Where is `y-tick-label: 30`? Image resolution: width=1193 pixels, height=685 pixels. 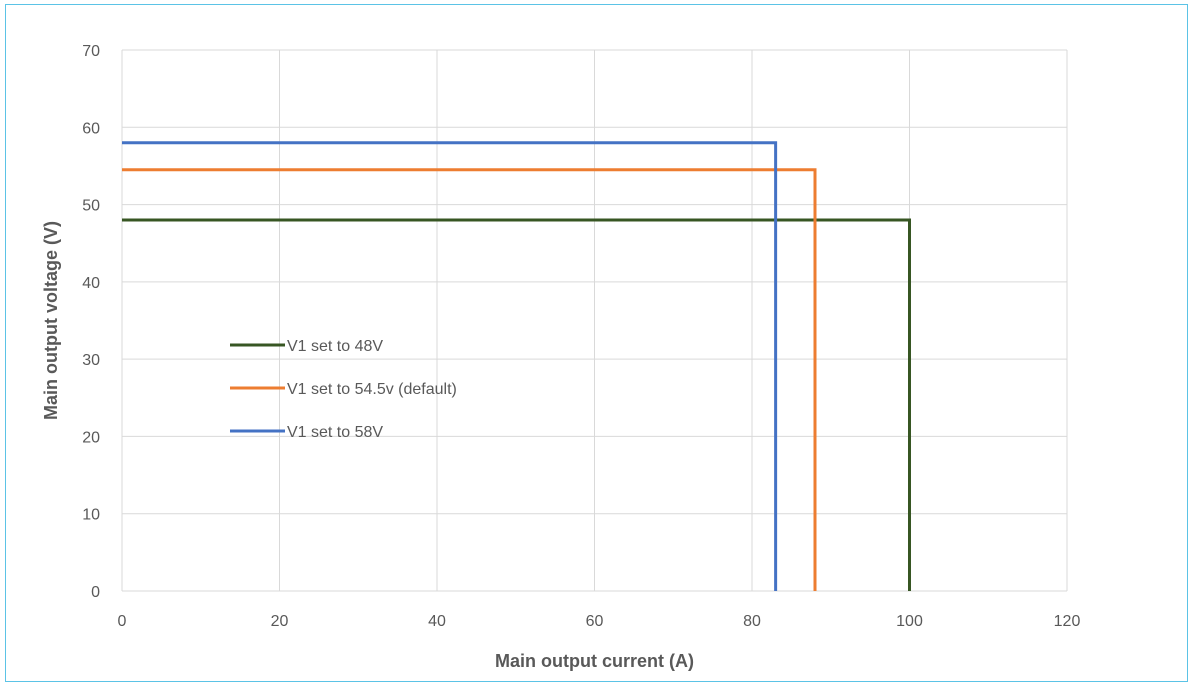
y-tick-label: 30 is located at coordinates (91, 360).